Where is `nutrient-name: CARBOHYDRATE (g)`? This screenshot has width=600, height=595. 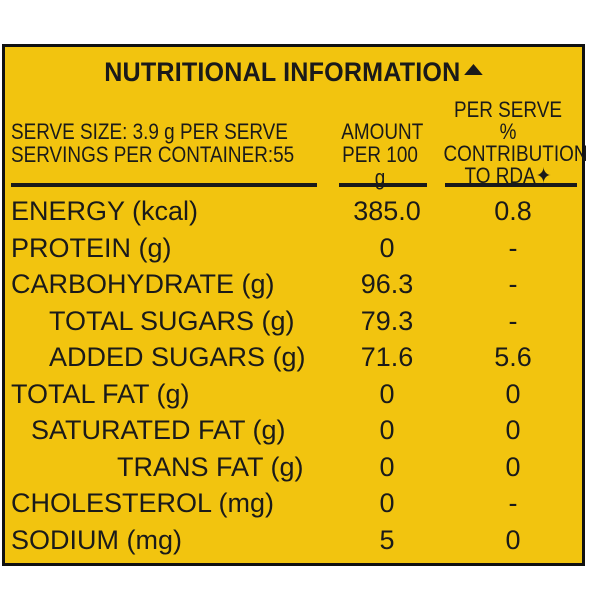 nutrient-name: CARBOHYDRATE (g) is located at coordinates (143, 284).